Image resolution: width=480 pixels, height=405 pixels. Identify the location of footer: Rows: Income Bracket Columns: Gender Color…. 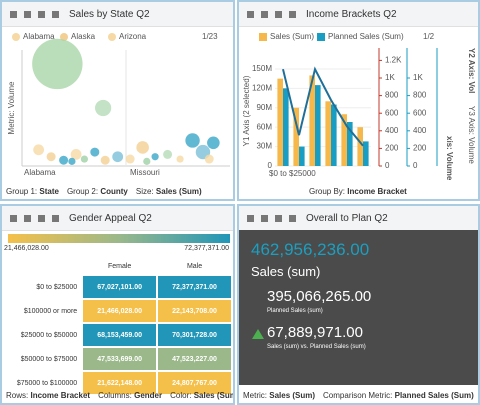
(120, 395).